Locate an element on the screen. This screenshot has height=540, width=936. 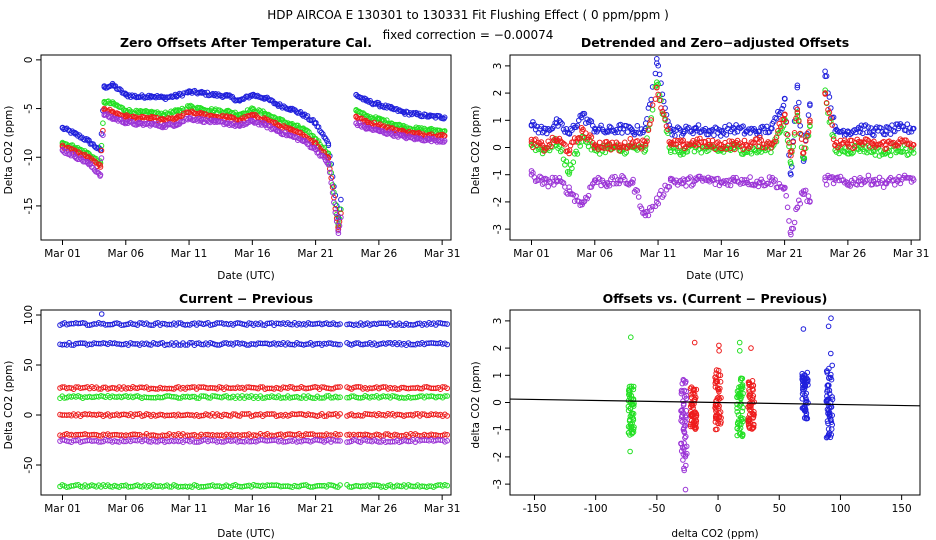
panel-title: Current − Previous is located at coordinates (246, 298).